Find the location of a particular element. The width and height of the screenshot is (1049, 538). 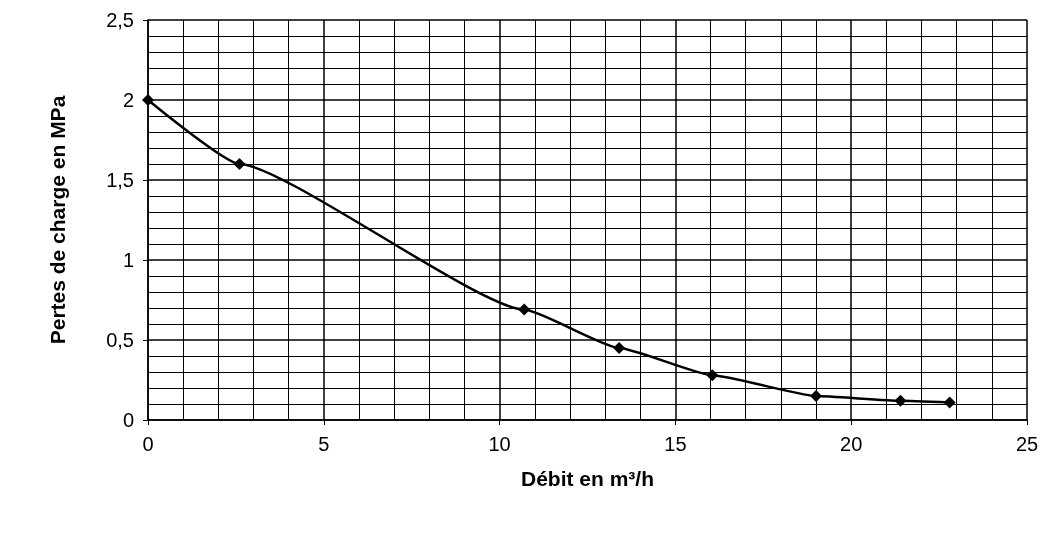

x-axis-title: Débit en m³/h is located at coordinates (587, 478).